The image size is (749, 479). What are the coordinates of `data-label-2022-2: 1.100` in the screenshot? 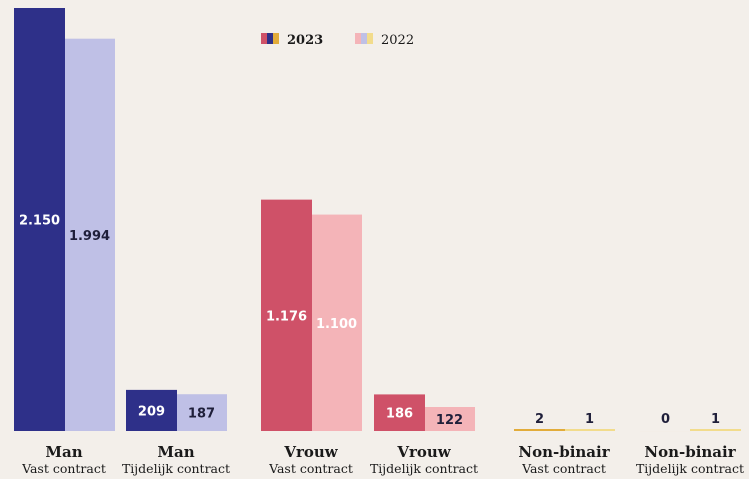 It's located at (336, 324).